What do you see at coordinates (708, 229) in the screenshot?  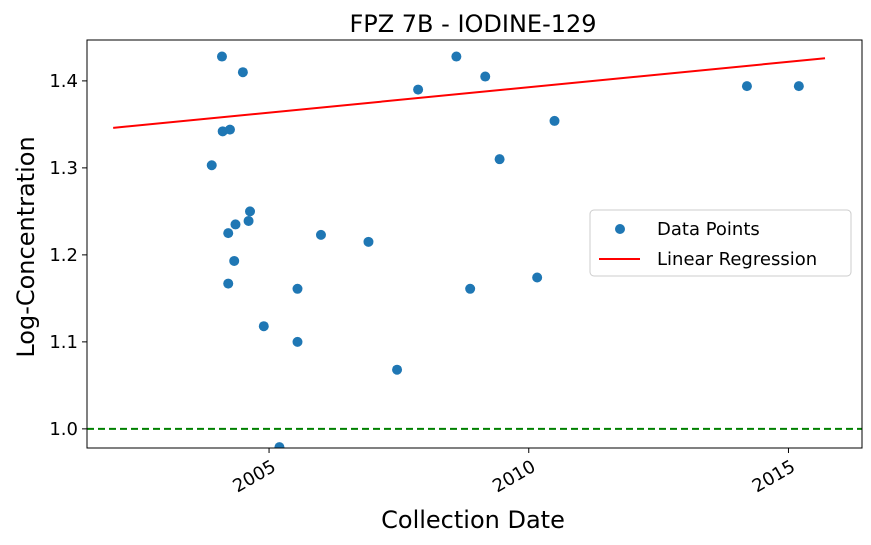 I see `legend-label-data-points: Data Points` at bounding box center [708, 229].